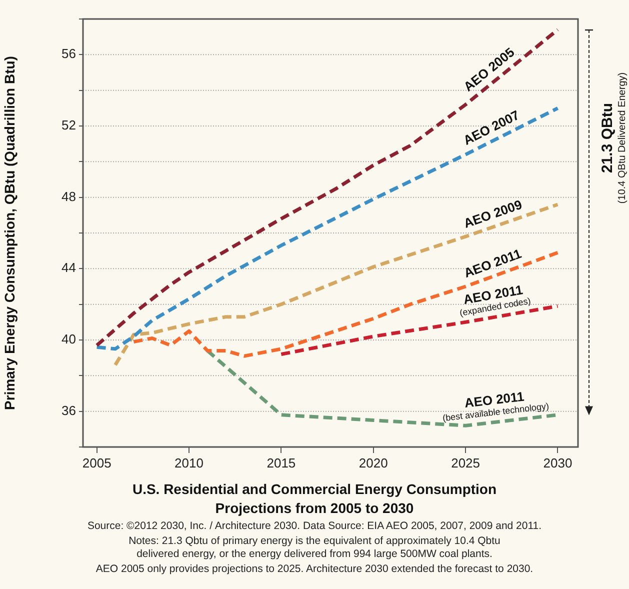 The image size is (629, 589). Describe the element at coordinates (69, 410) in the screenshot. I see `y-tick-label: 36` at that location.